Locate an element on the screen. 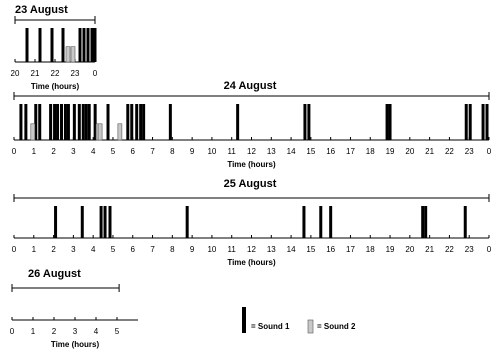 The width and height of the screenshot is (500, 354). panel-title: 26 August is located at coordinates (54, 274).